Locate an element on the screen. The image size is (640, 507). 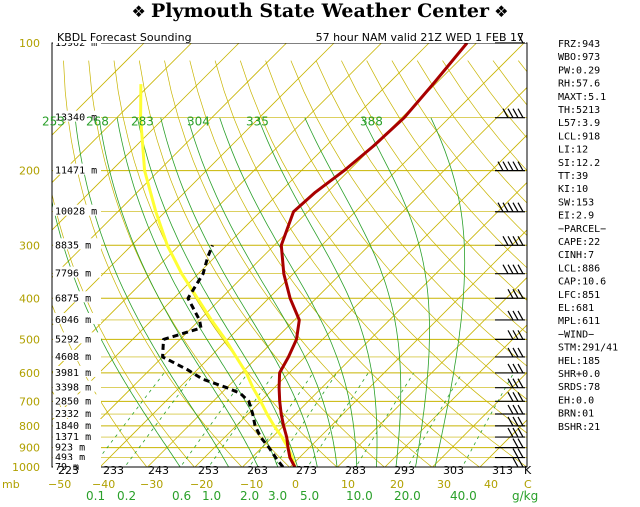
index-value: TT:39 is located at coordinates (573, 176).